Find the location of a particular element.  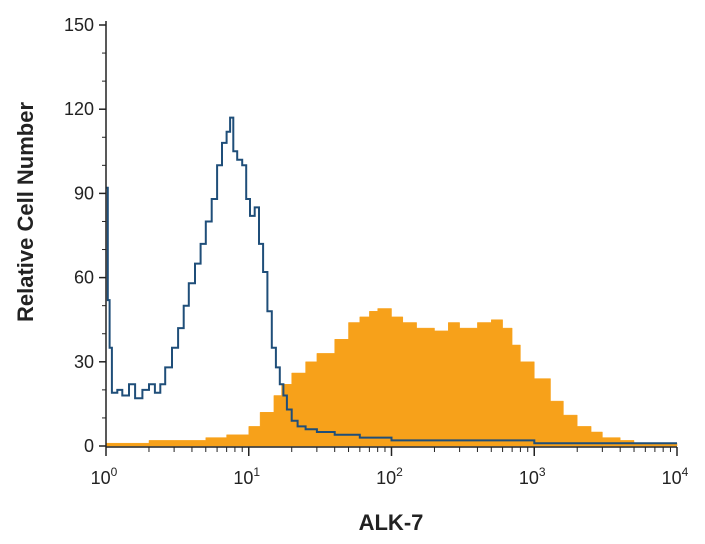

x-tick-label: 10³ is located at coordinates (532, 476).